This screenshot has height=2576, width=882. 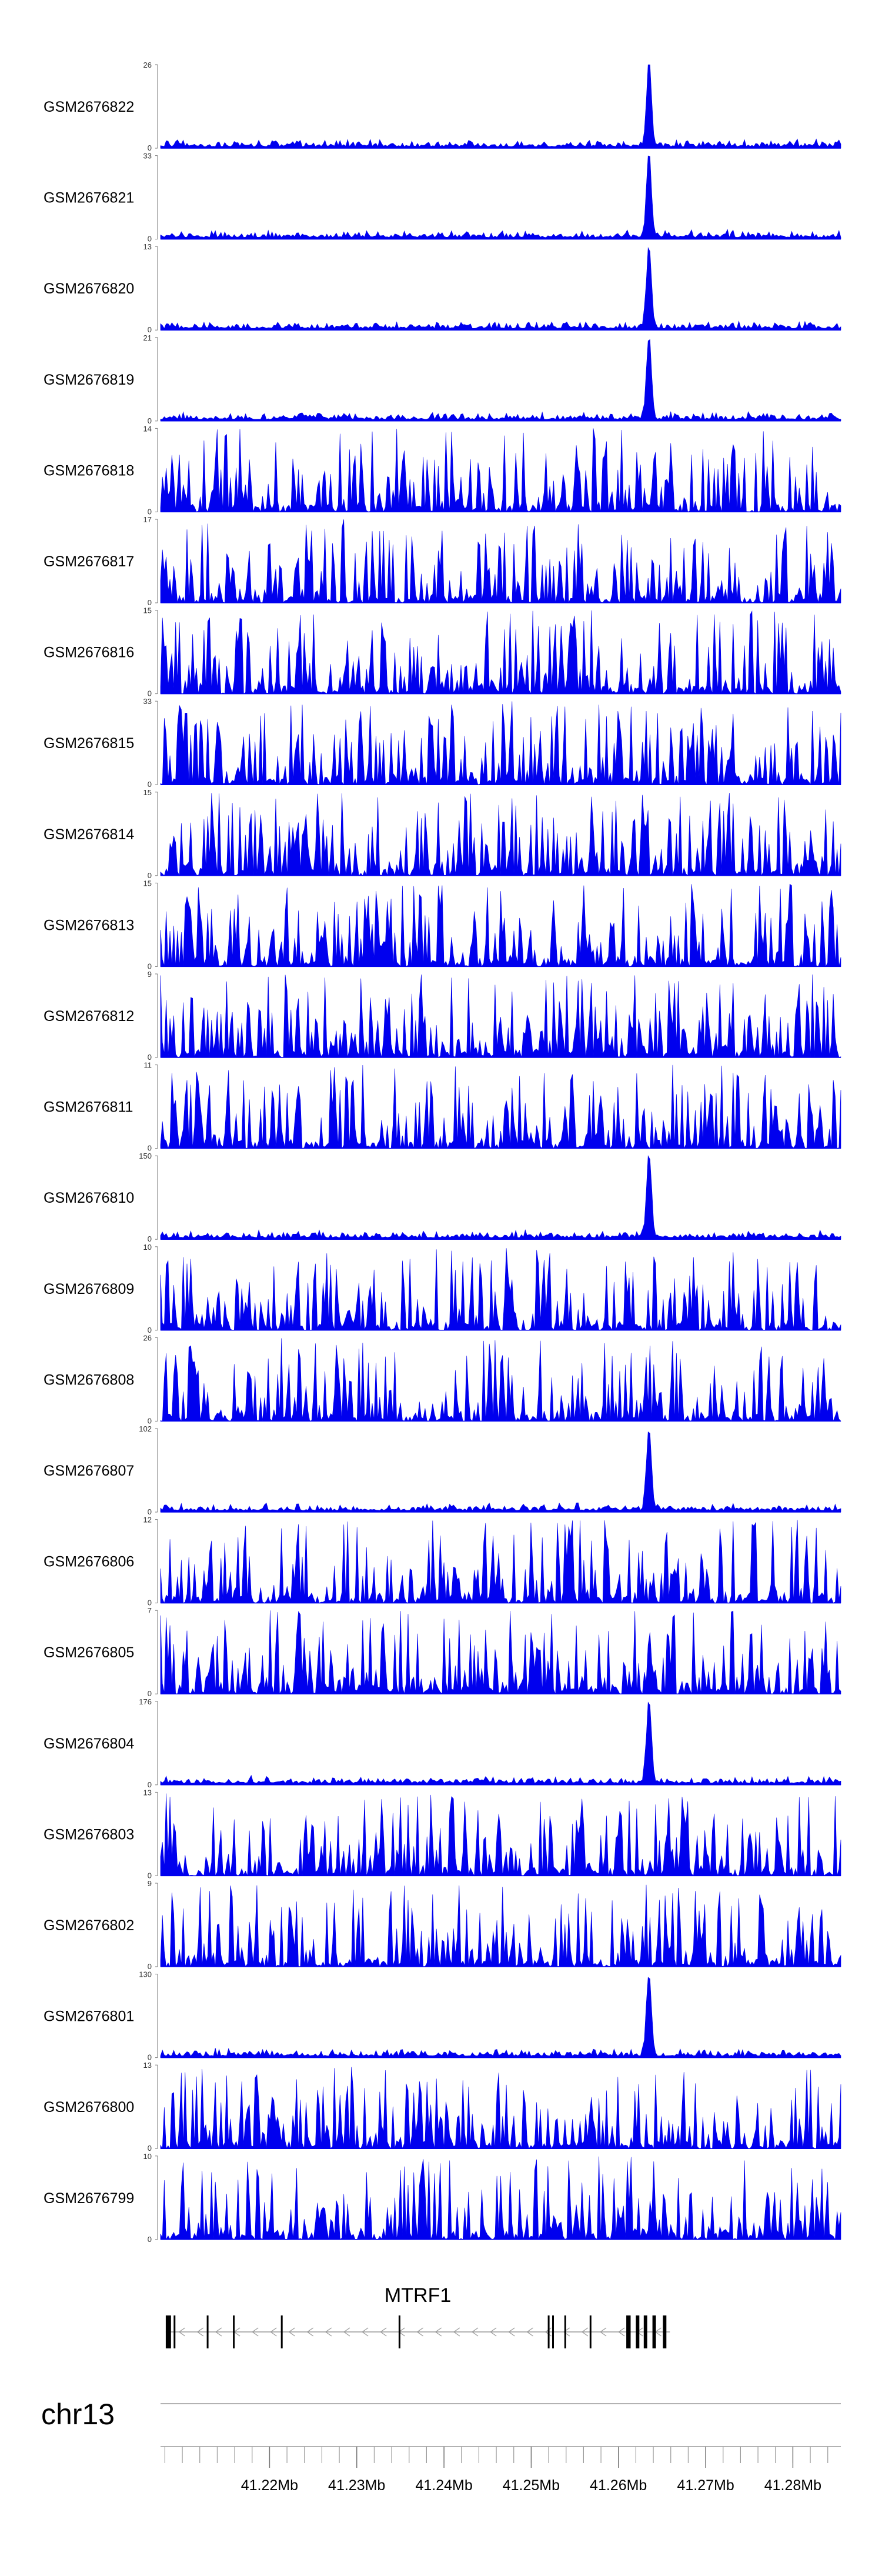 I want to click on track-label: GSM2676814, so click(x=89, y=834).